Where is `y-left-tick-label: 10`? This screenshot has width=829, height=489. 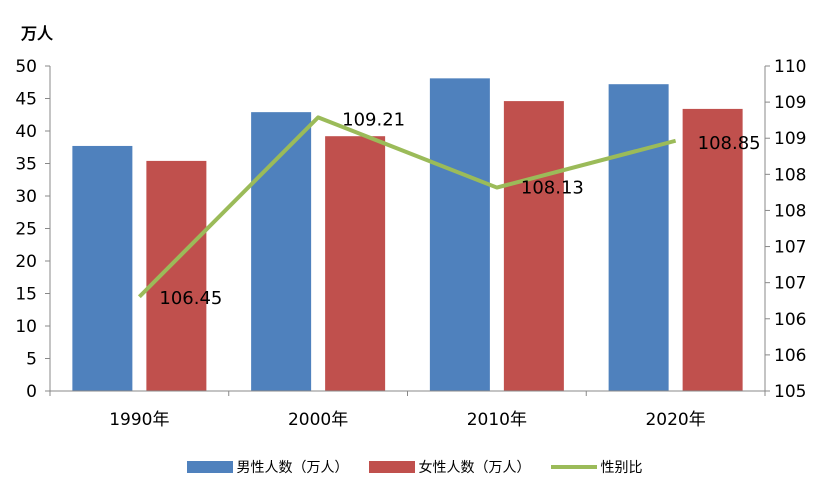 y-left-tick-label: 10 is located at coordinates (26, 327).